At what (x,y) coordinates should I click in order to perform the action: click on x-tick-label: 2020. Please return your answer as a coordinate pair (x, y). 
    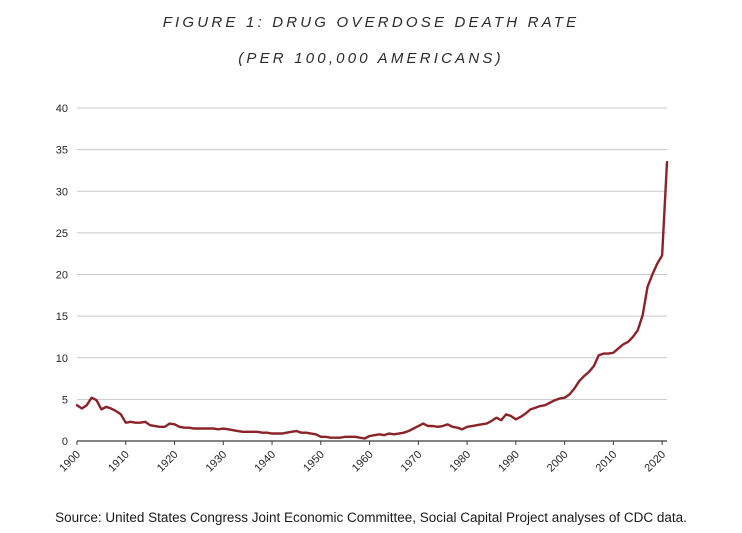
    Looking at the image, I should click on (655, 462).